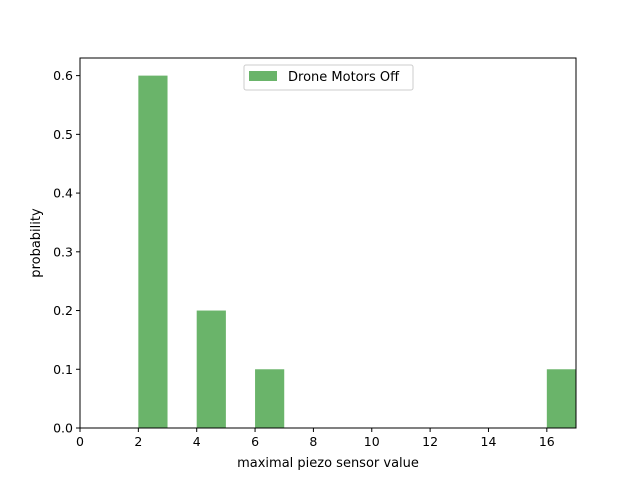 This screenshot has width=640, height=480. Describe the element at coordinates (430, 441) in the screenshot. I see `x-tick-label: 12` at that location.